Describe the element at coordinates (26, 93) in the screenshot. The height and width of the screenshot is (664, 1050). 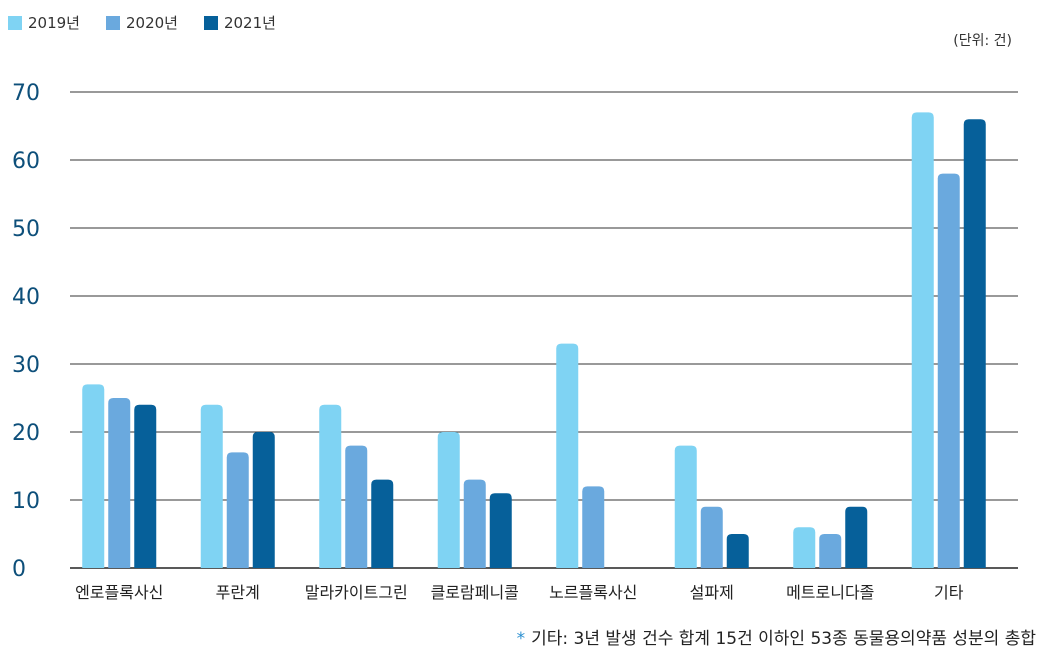
I see `y-tick-label-70: 70` at that location.